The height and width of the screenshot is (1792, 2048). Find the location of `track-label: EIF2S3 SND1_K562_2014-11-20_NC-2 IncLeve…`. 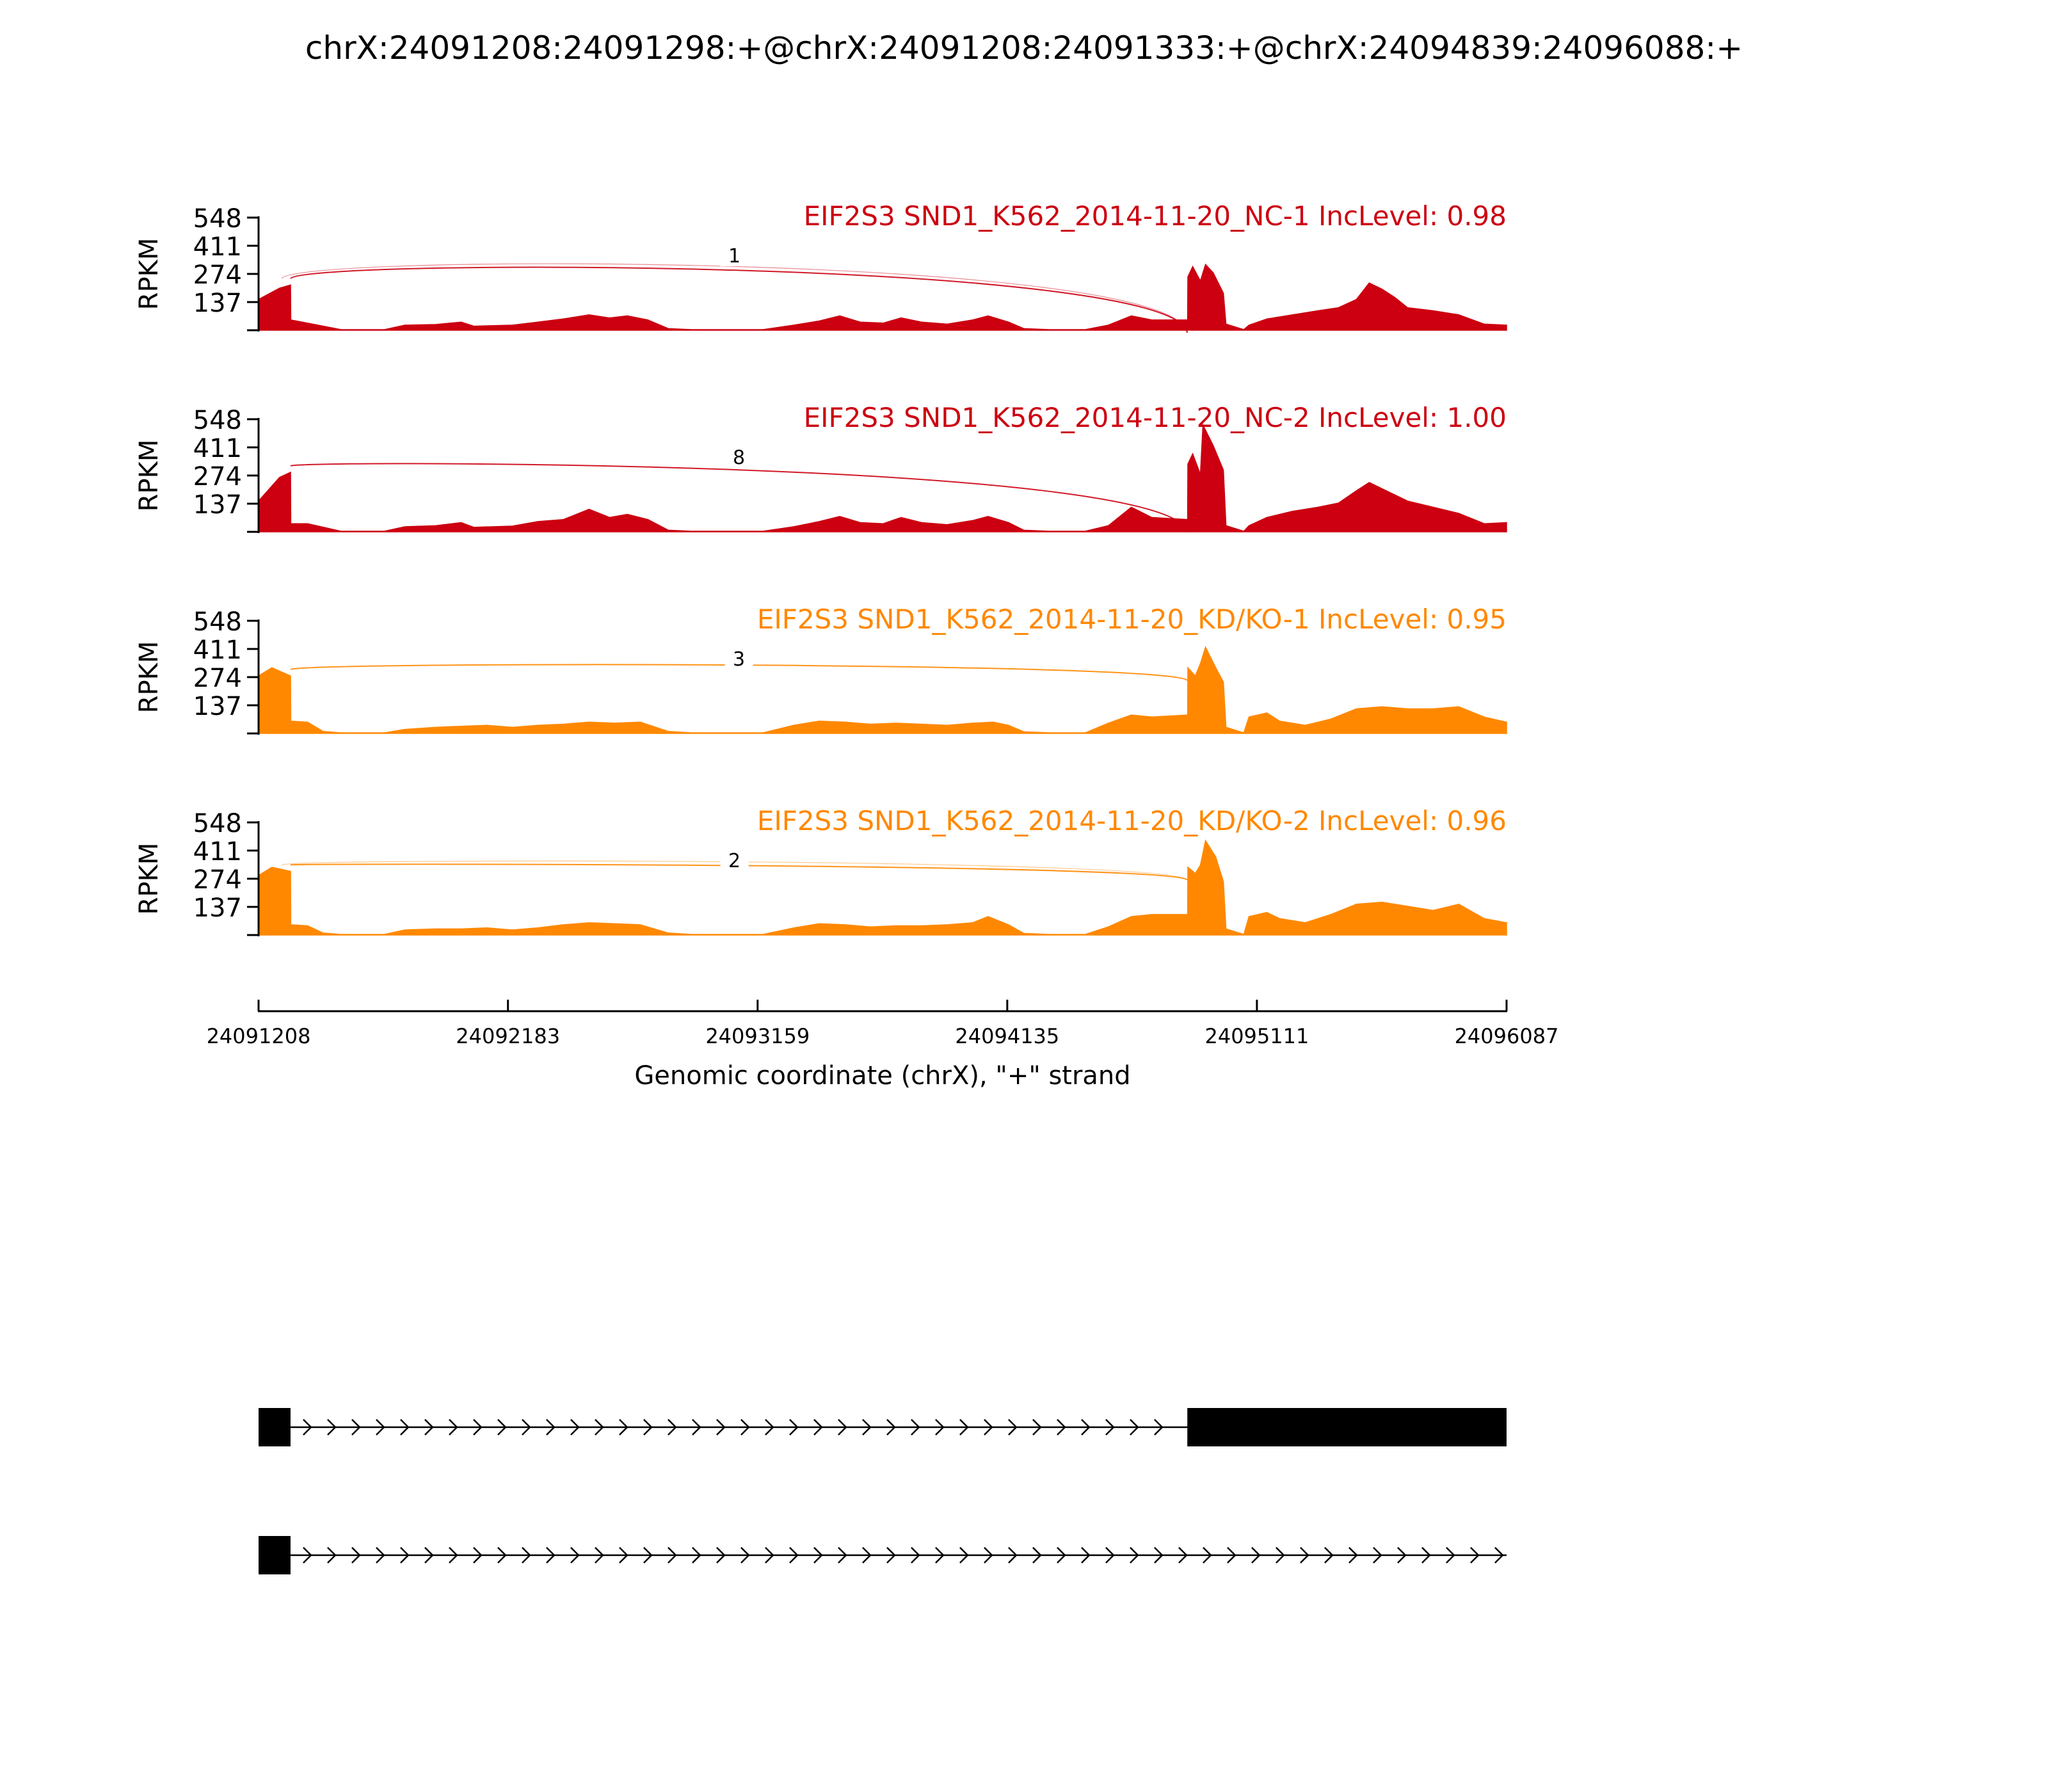

track-label: EIF2S3 SND1_K562_2014-11-20_NC-2 IncLeve… is located at coordinates (1155, 417).